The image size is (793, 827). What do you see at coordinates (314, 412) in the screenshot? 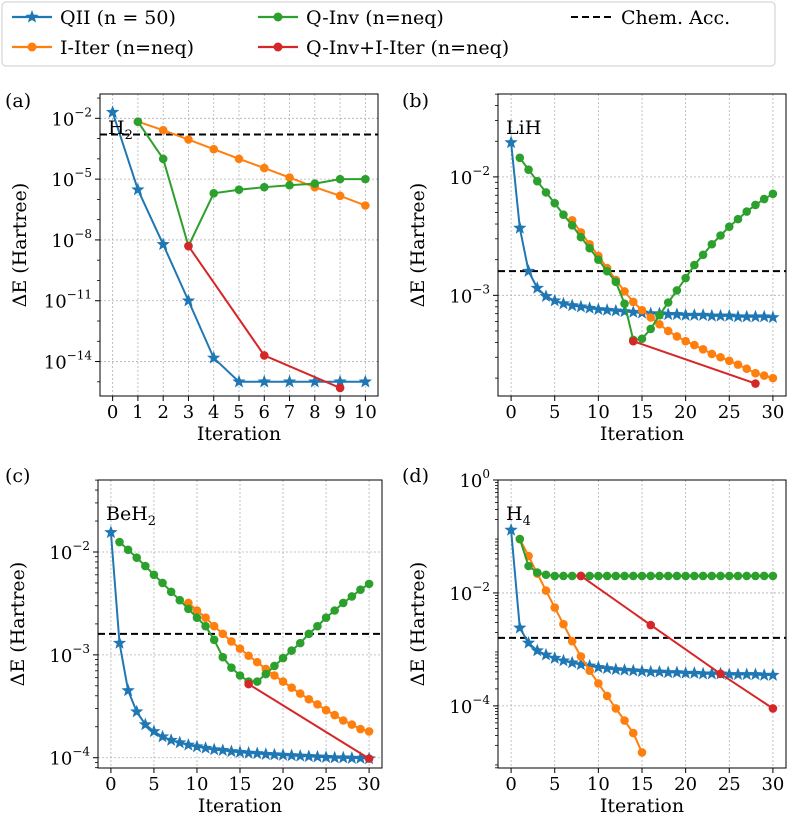
I see `x-tick-label: 8` at bounding box center [314, 412].